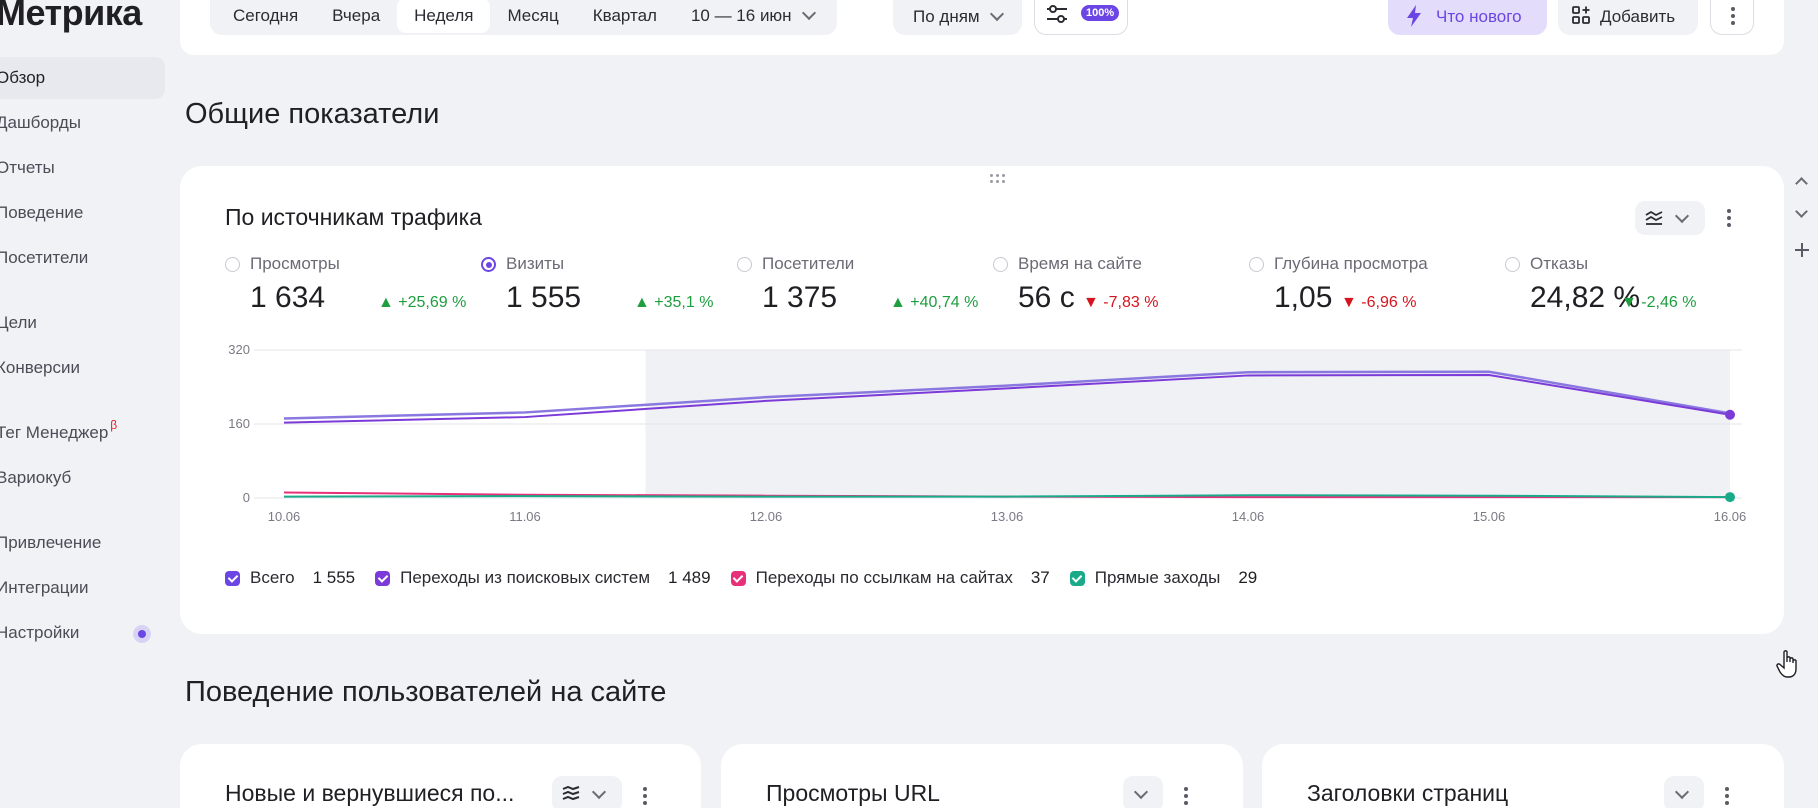 The image size is (1818, 808). I want to click on legend-item-search: Переходы из поисковых систем 1 489, so click(543, 578).